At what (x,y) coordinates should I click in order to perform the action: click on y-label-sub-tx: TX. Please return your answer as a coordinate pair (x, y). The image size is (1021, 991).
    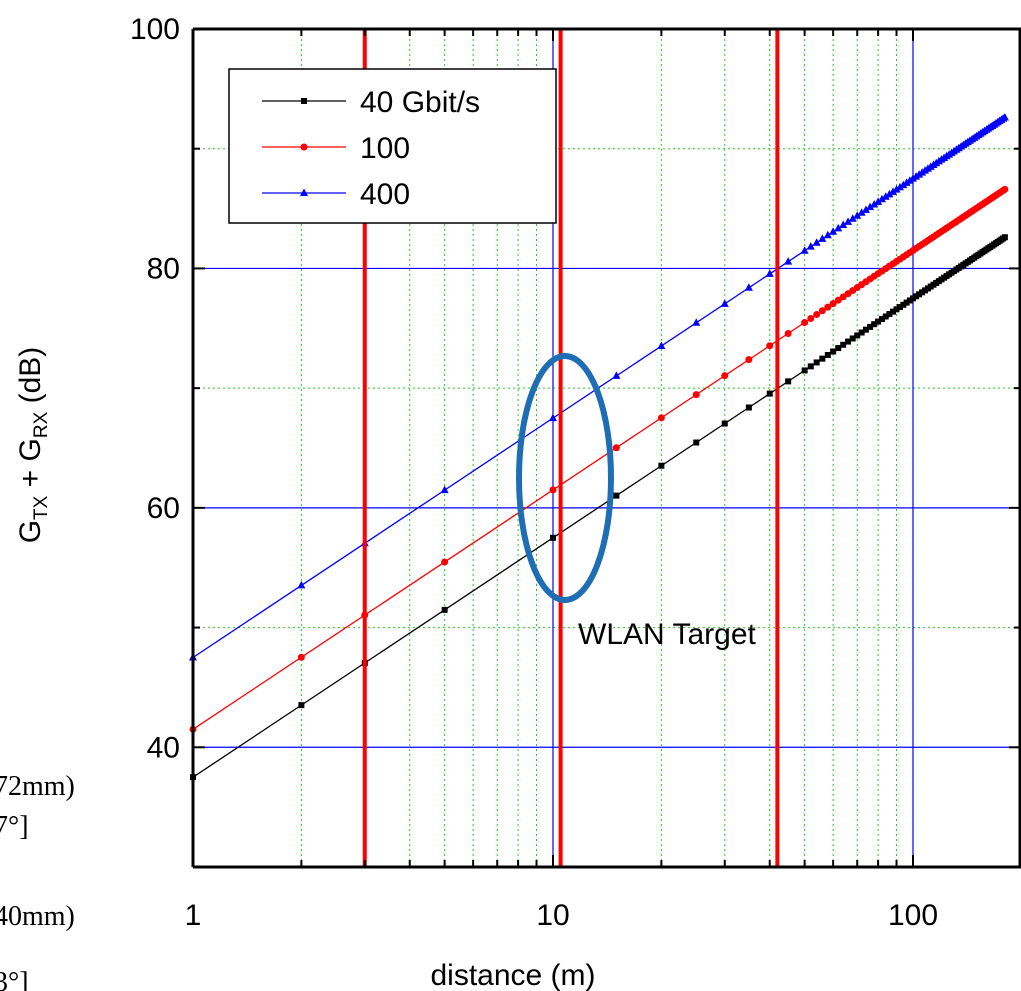
    Looking at the image, I should click on (41, 507).